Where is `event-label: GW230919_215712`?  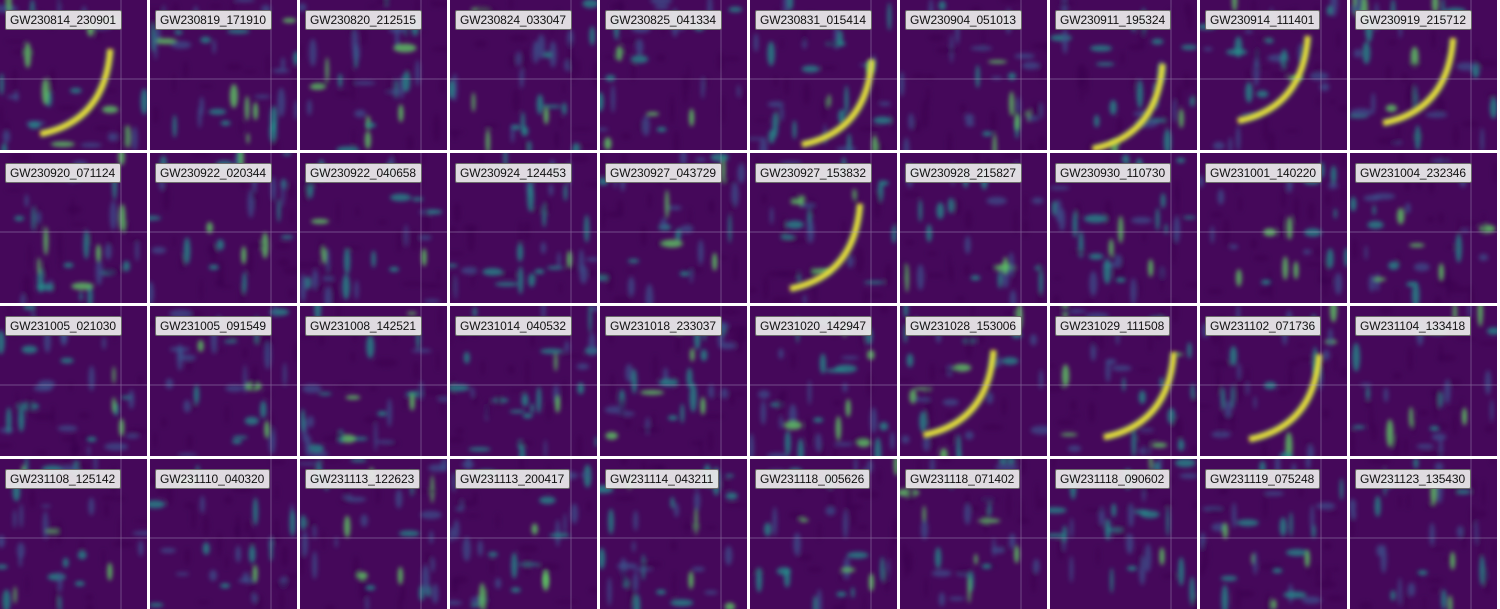
event-label: GW230919_215712 is located at coordinates (1413, 20).